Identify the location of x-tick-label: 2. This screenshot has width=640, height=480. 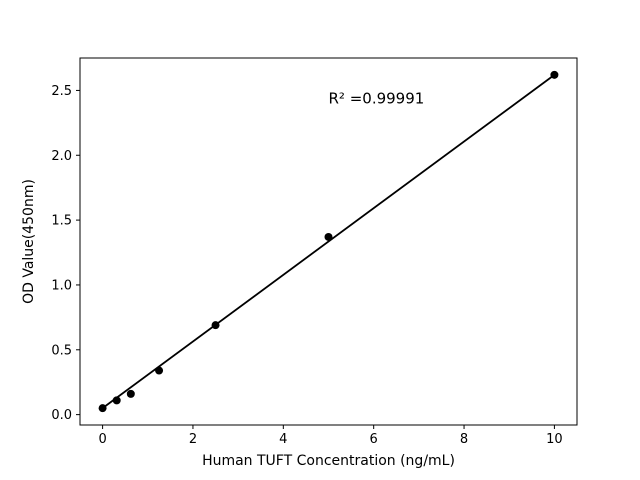
(193, 439).